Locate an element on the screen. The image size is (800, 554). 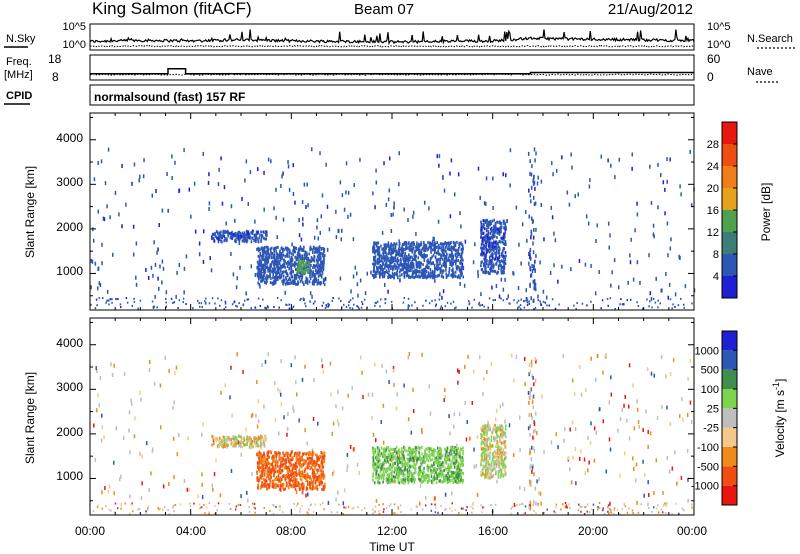
power-colorbar-label: 20 is located at coordinates (713, 189).